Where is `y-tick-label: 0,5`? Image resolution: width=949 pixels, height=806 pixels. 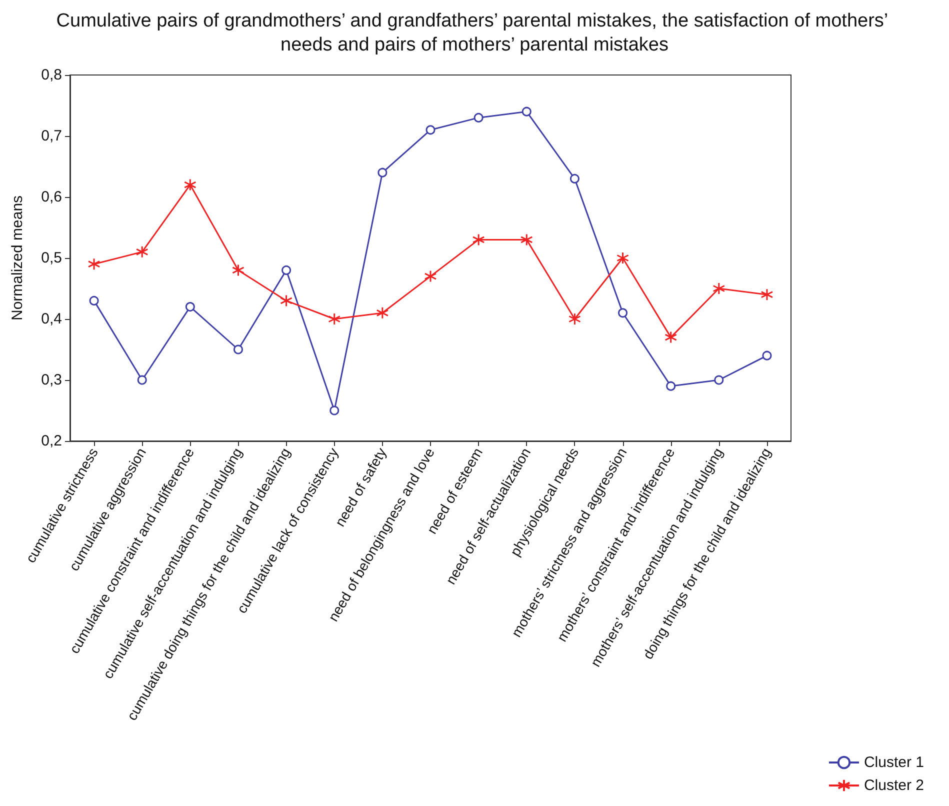 y-tick-label: 0,5 is located at coordinates (51, 258).